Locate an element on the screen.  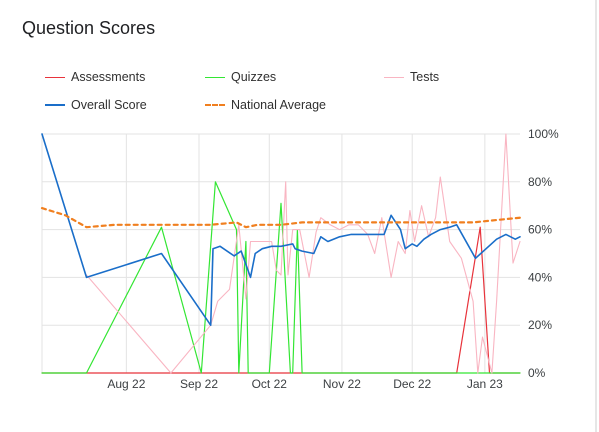
legend-label-quizzes: Quizzes is located at coordinates (254, 77).